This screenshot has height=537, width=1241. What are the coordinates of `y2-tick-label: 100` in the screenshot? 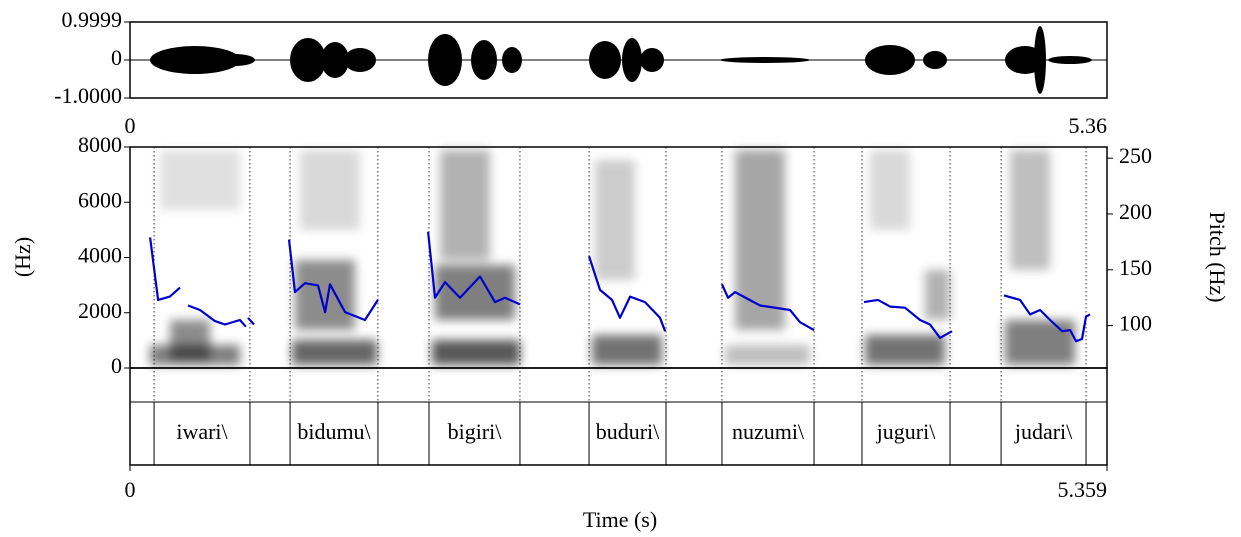 It's located at (1135, 323).